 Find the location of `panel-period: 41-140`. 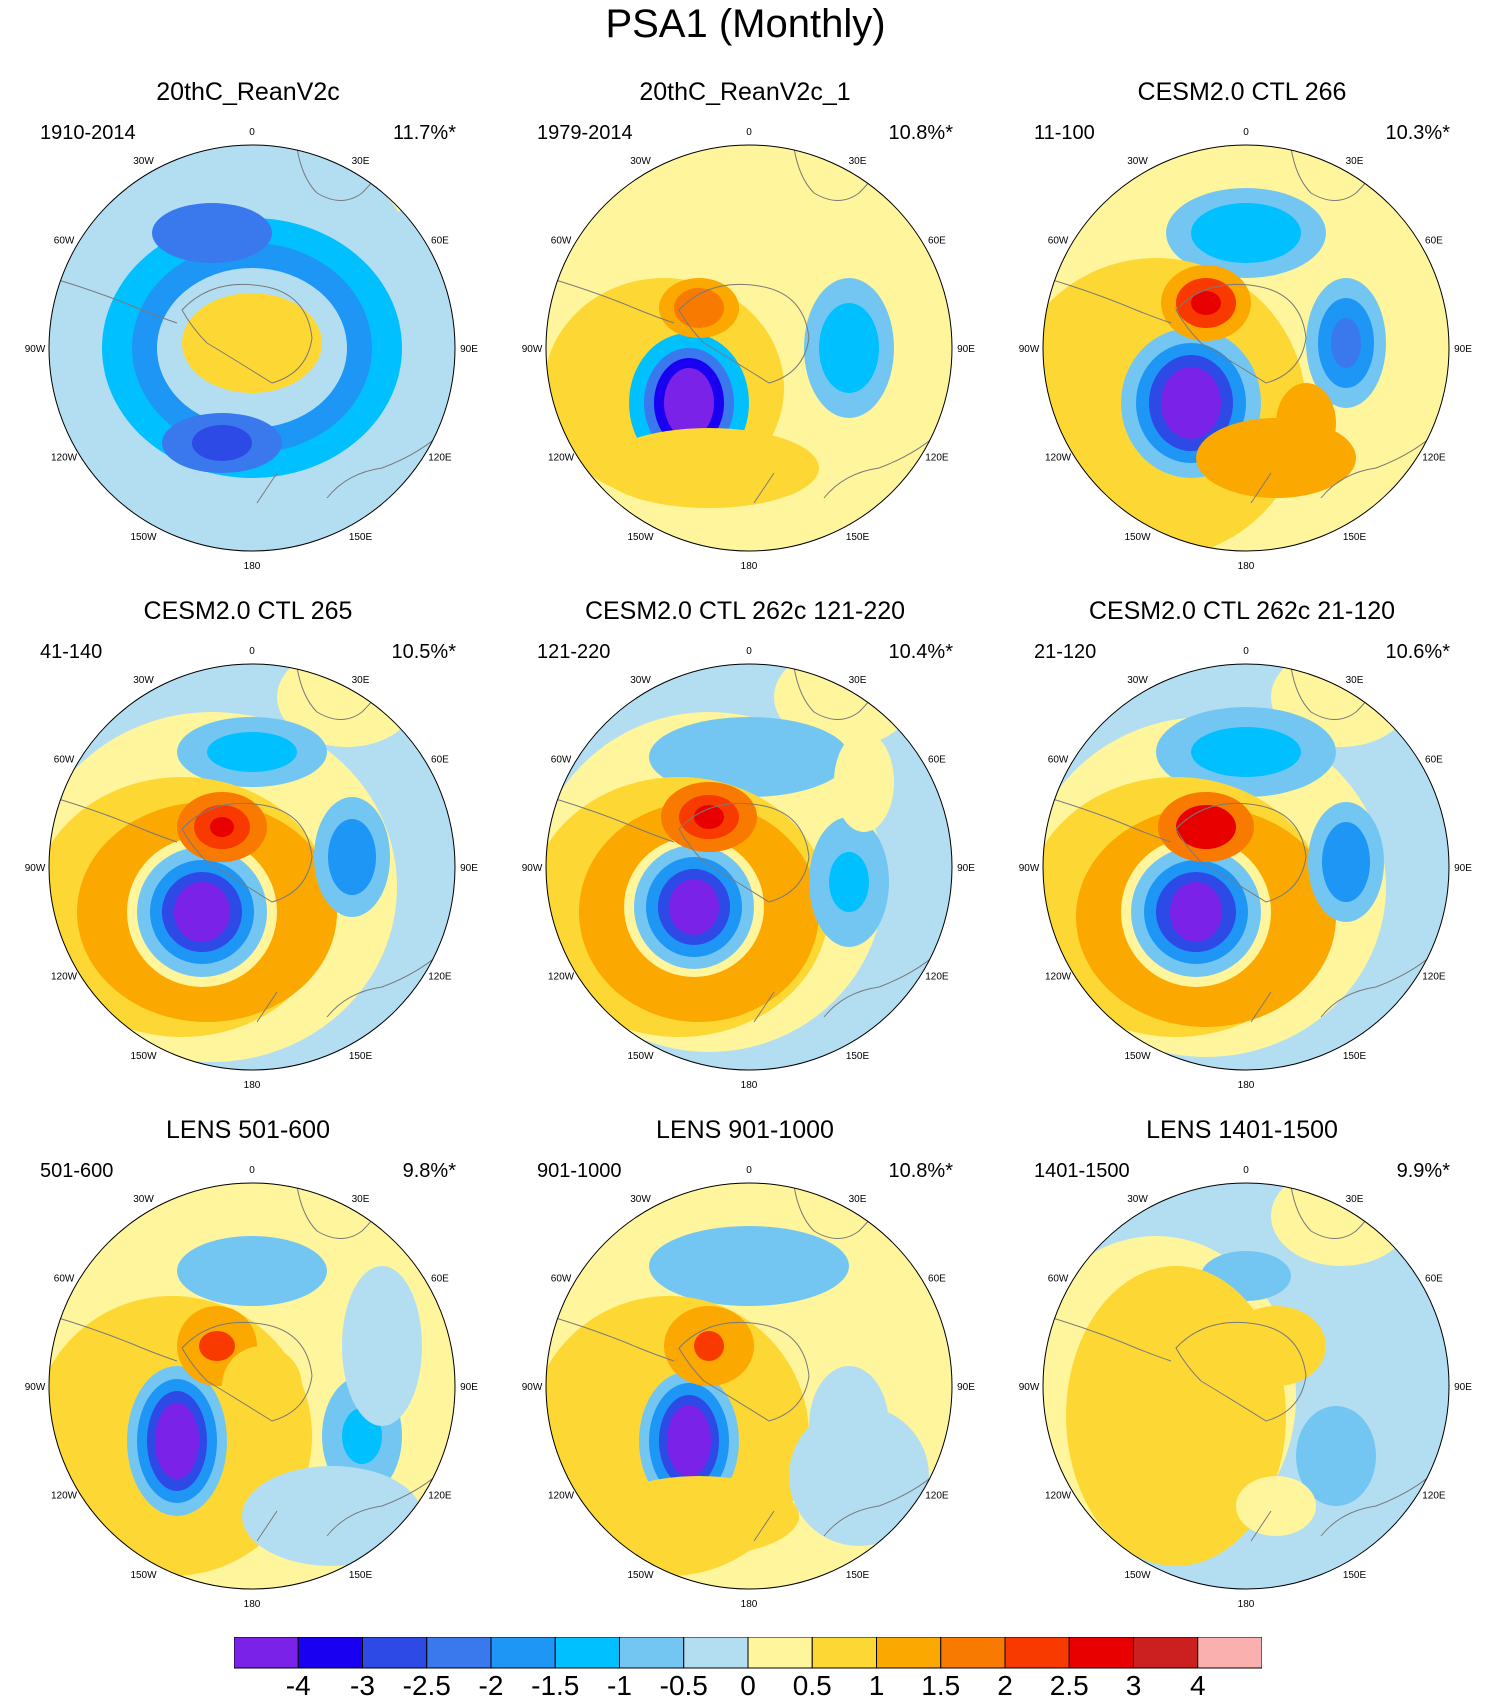

panel-period: 41-140 is located at coordinates (71, 652).